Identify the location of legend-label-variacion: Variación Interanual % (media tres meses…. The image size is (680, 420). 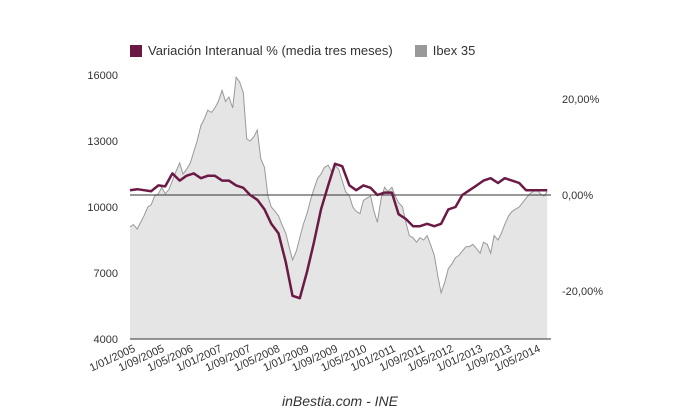
(270, 50).